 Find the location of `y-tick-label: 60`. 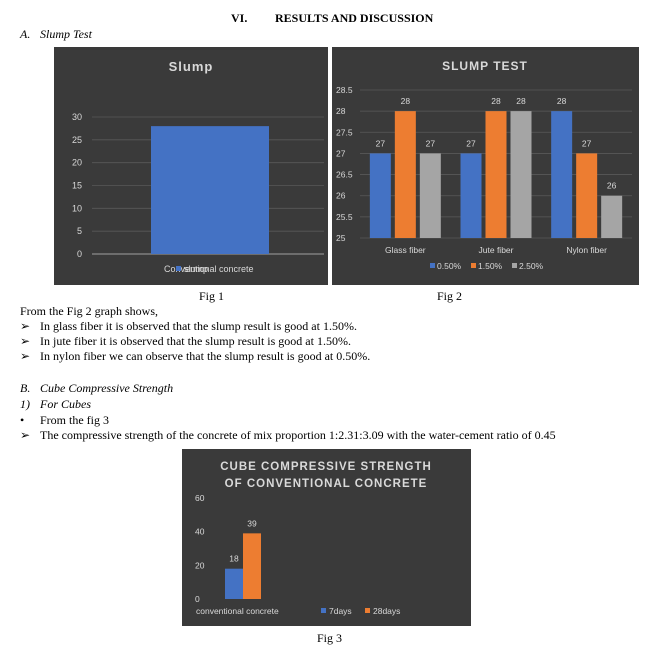

y-tick-label: 60 is located at coordinates (200, 498).